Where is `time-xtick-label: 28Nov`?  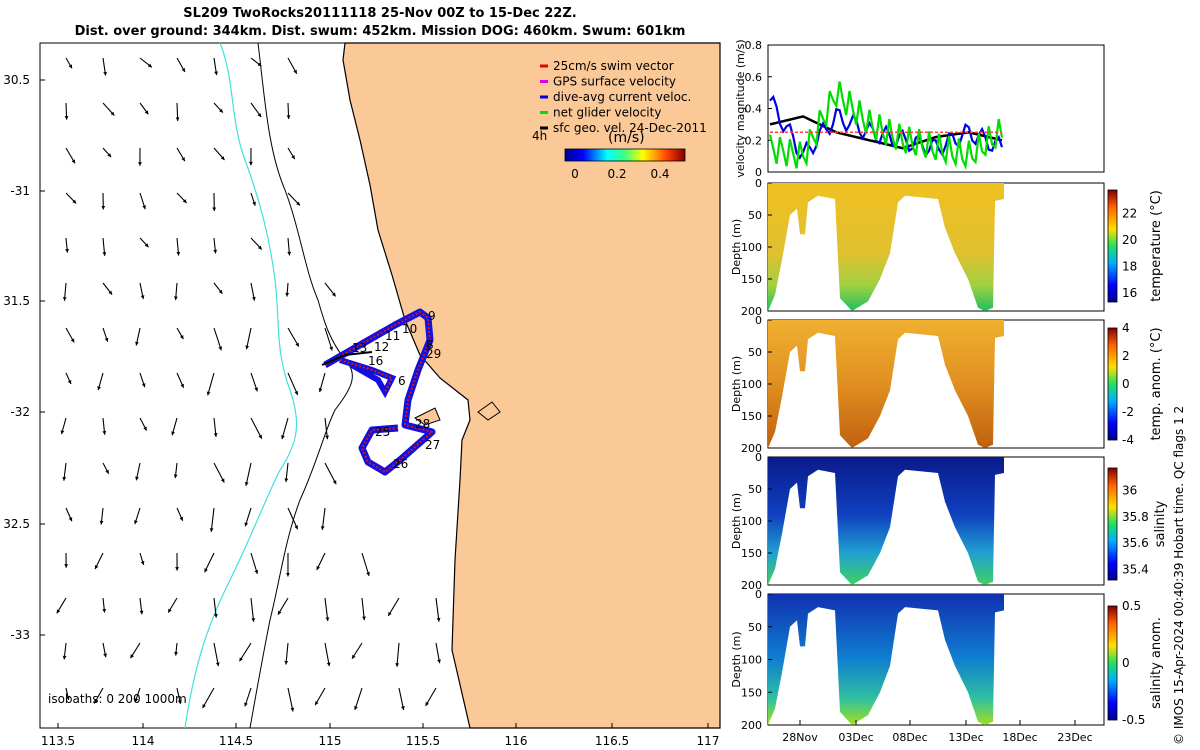
time-xtick-label: 28Nov is located at coordinates (800, 737).